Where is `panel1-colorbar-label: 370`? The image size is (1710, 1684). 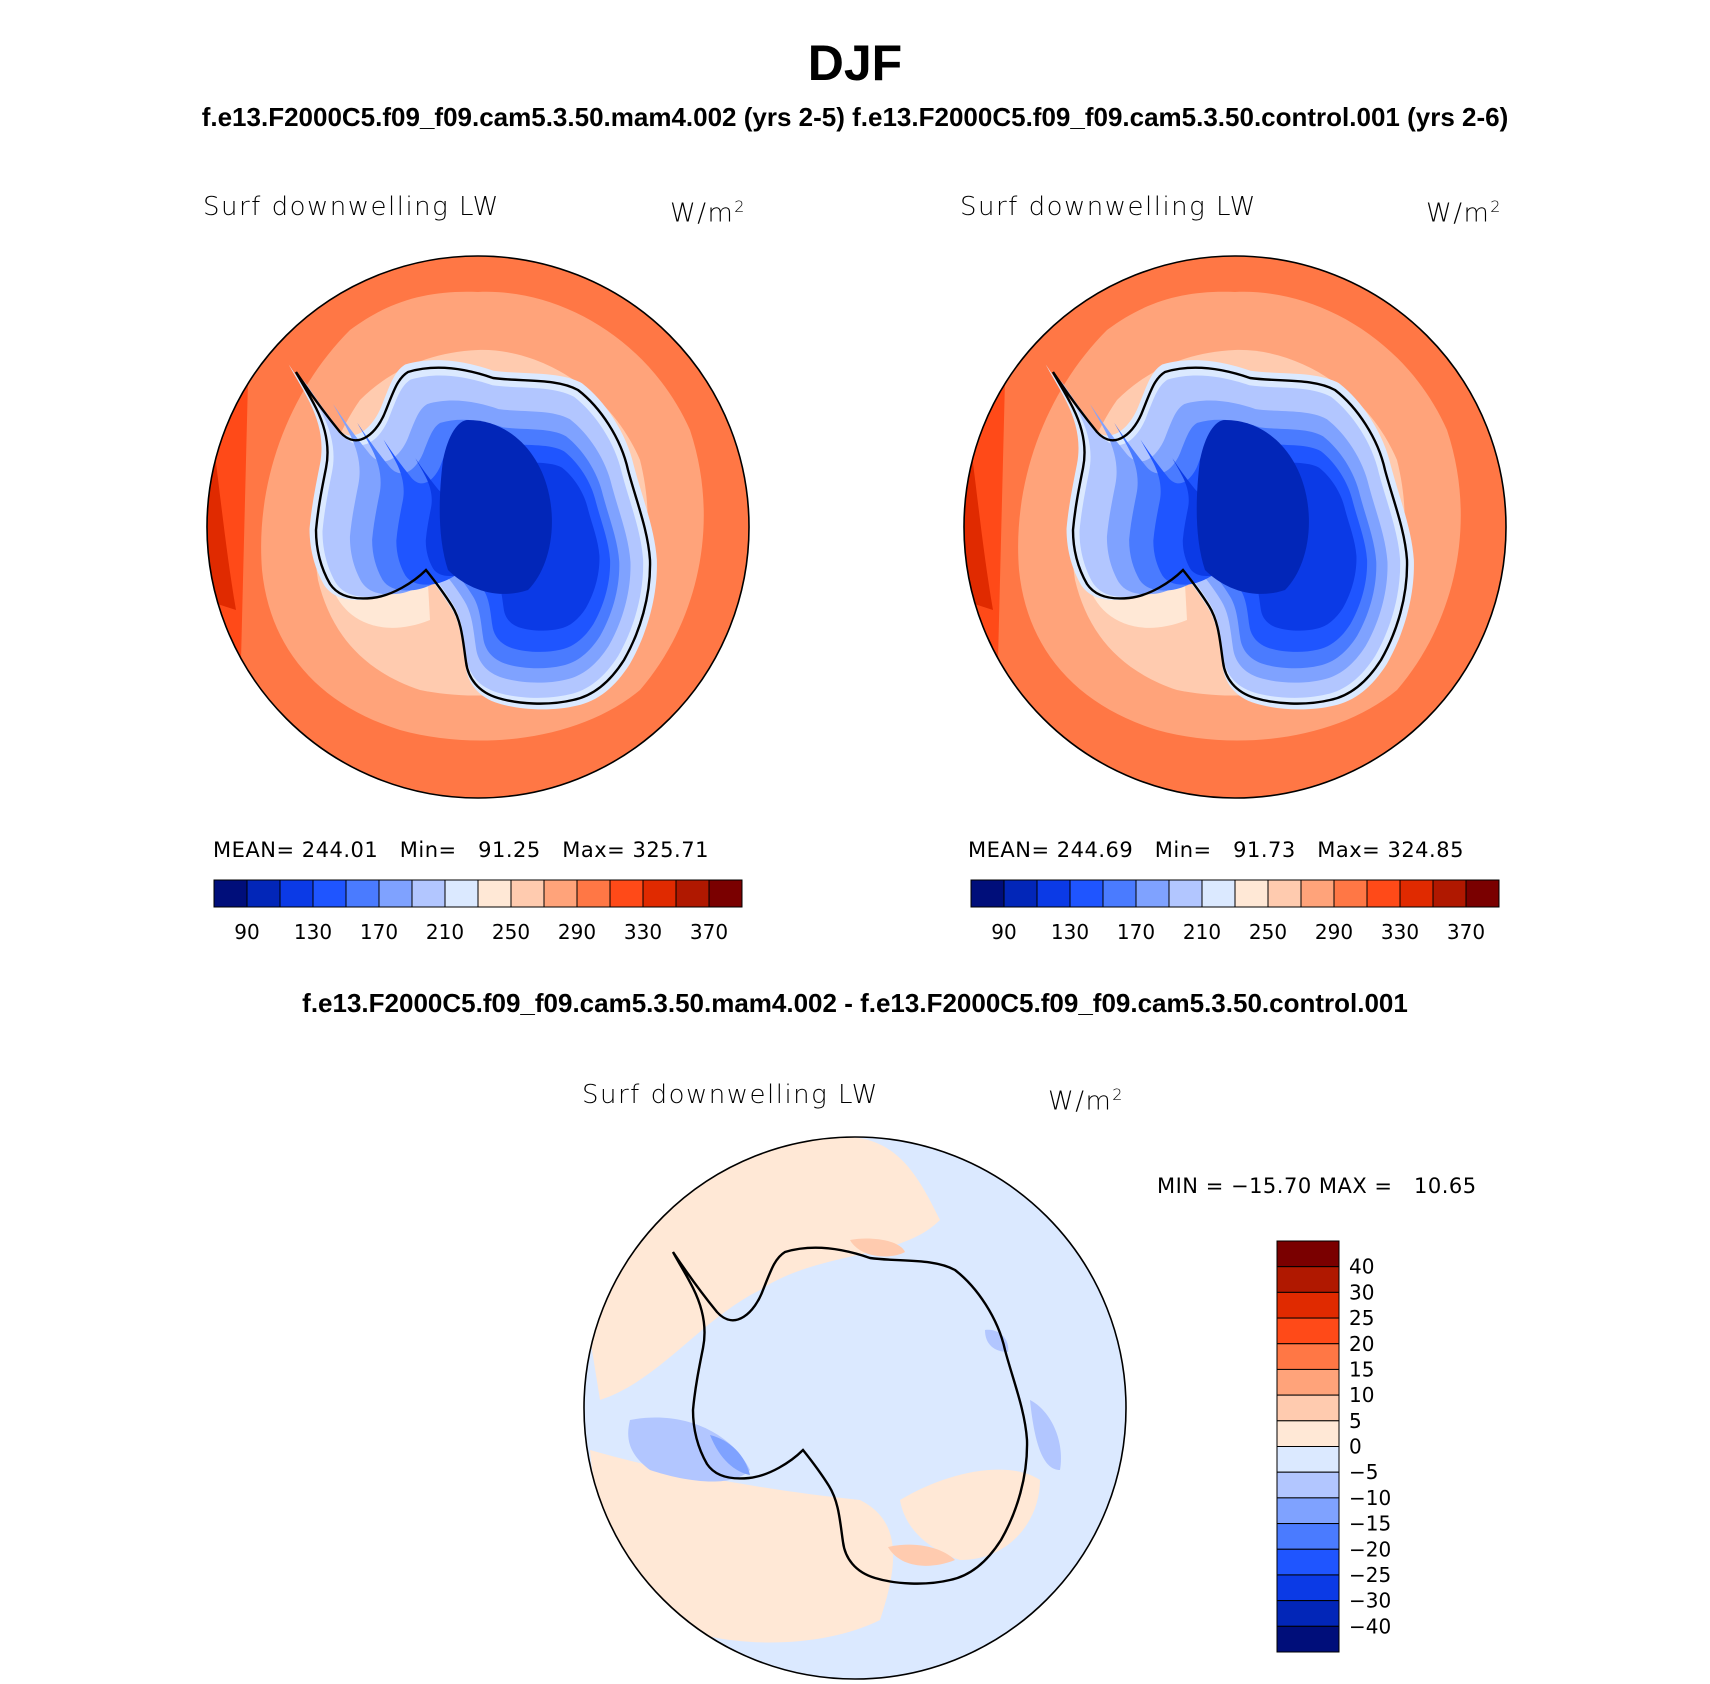 panel1-colorbar-label: 370 is located at coordinates (709, 932).